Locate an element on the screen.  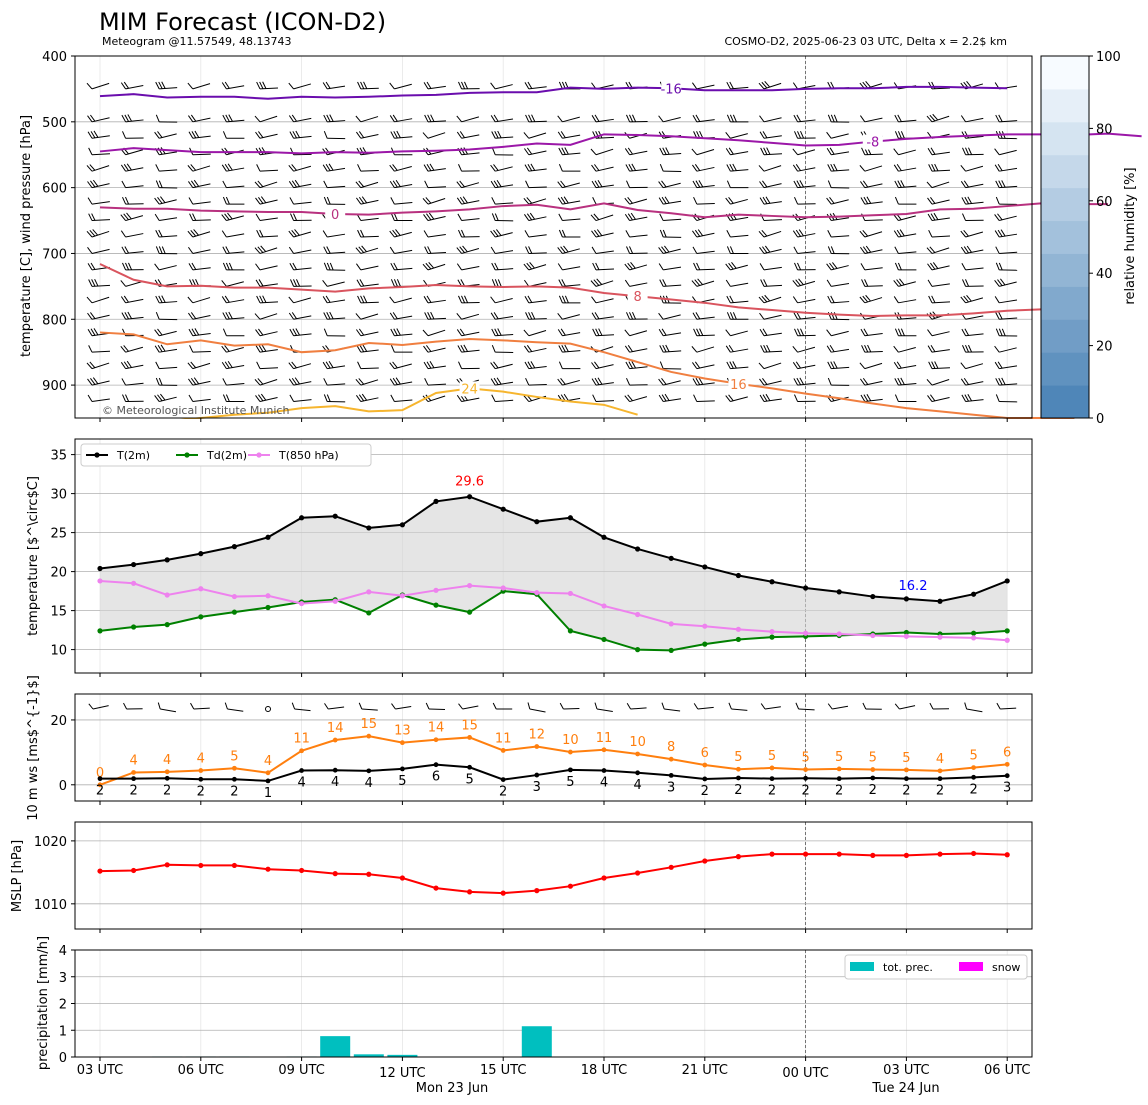
date-label-mon: Mon 23 Jun is located at coordinates (452, 1088).